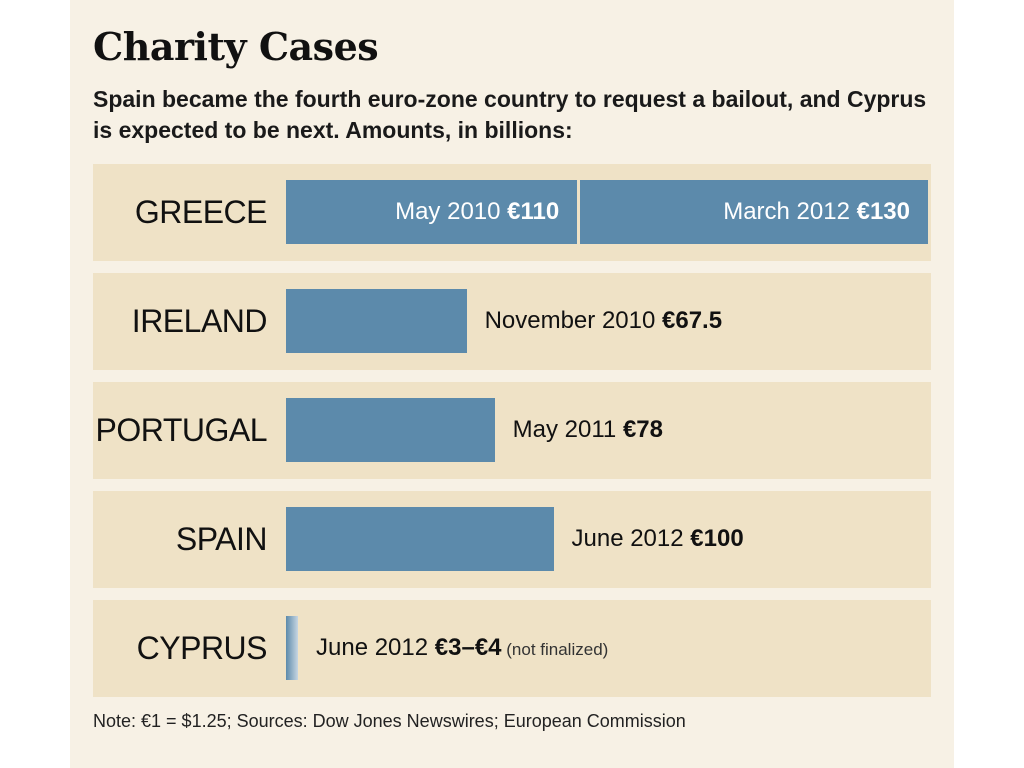  I want to click on bar: March 2012 €130, so click(754, 212).